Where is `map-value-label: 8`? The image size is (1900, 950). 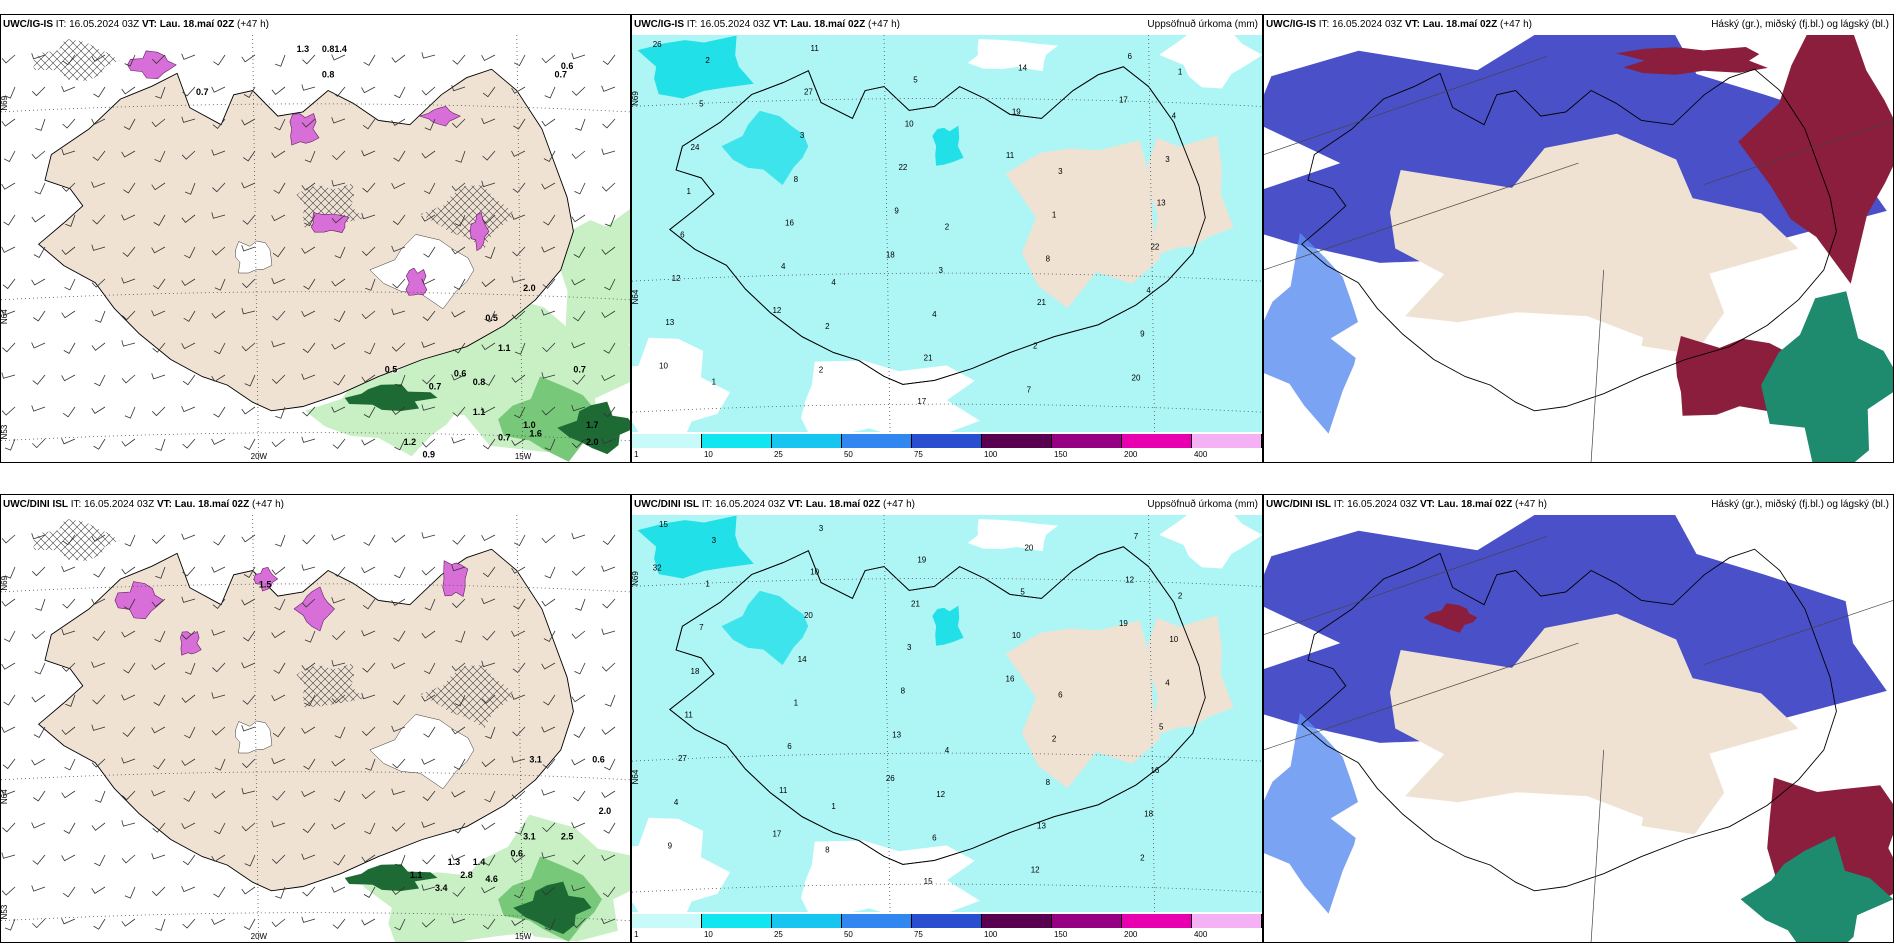 map-value-label: 8 is located at coordinates (796, 179).